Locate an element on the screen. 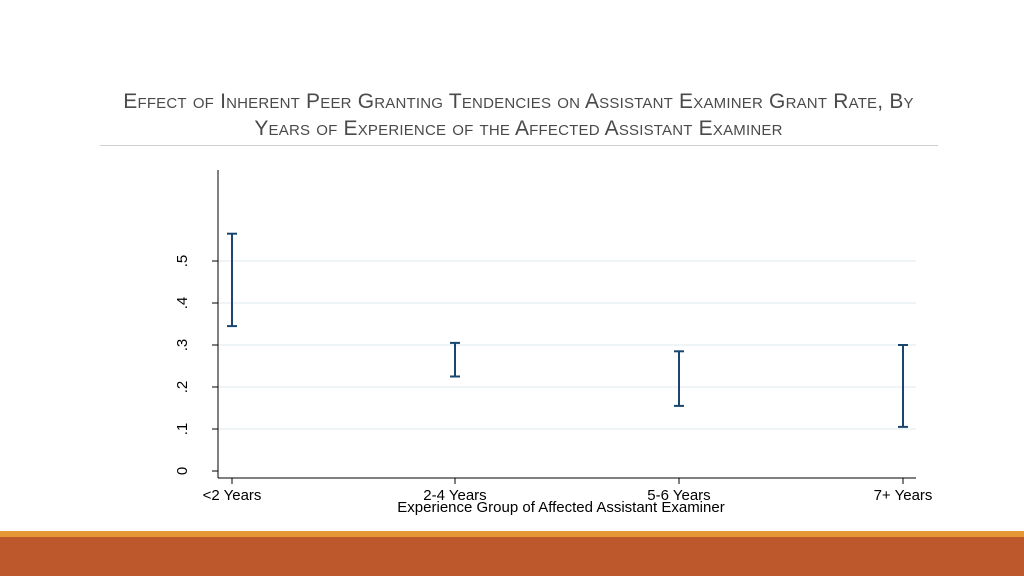 This screenshot has width=1024, height=576. y-tick-label: .2 is located at coordinates (182, 387).